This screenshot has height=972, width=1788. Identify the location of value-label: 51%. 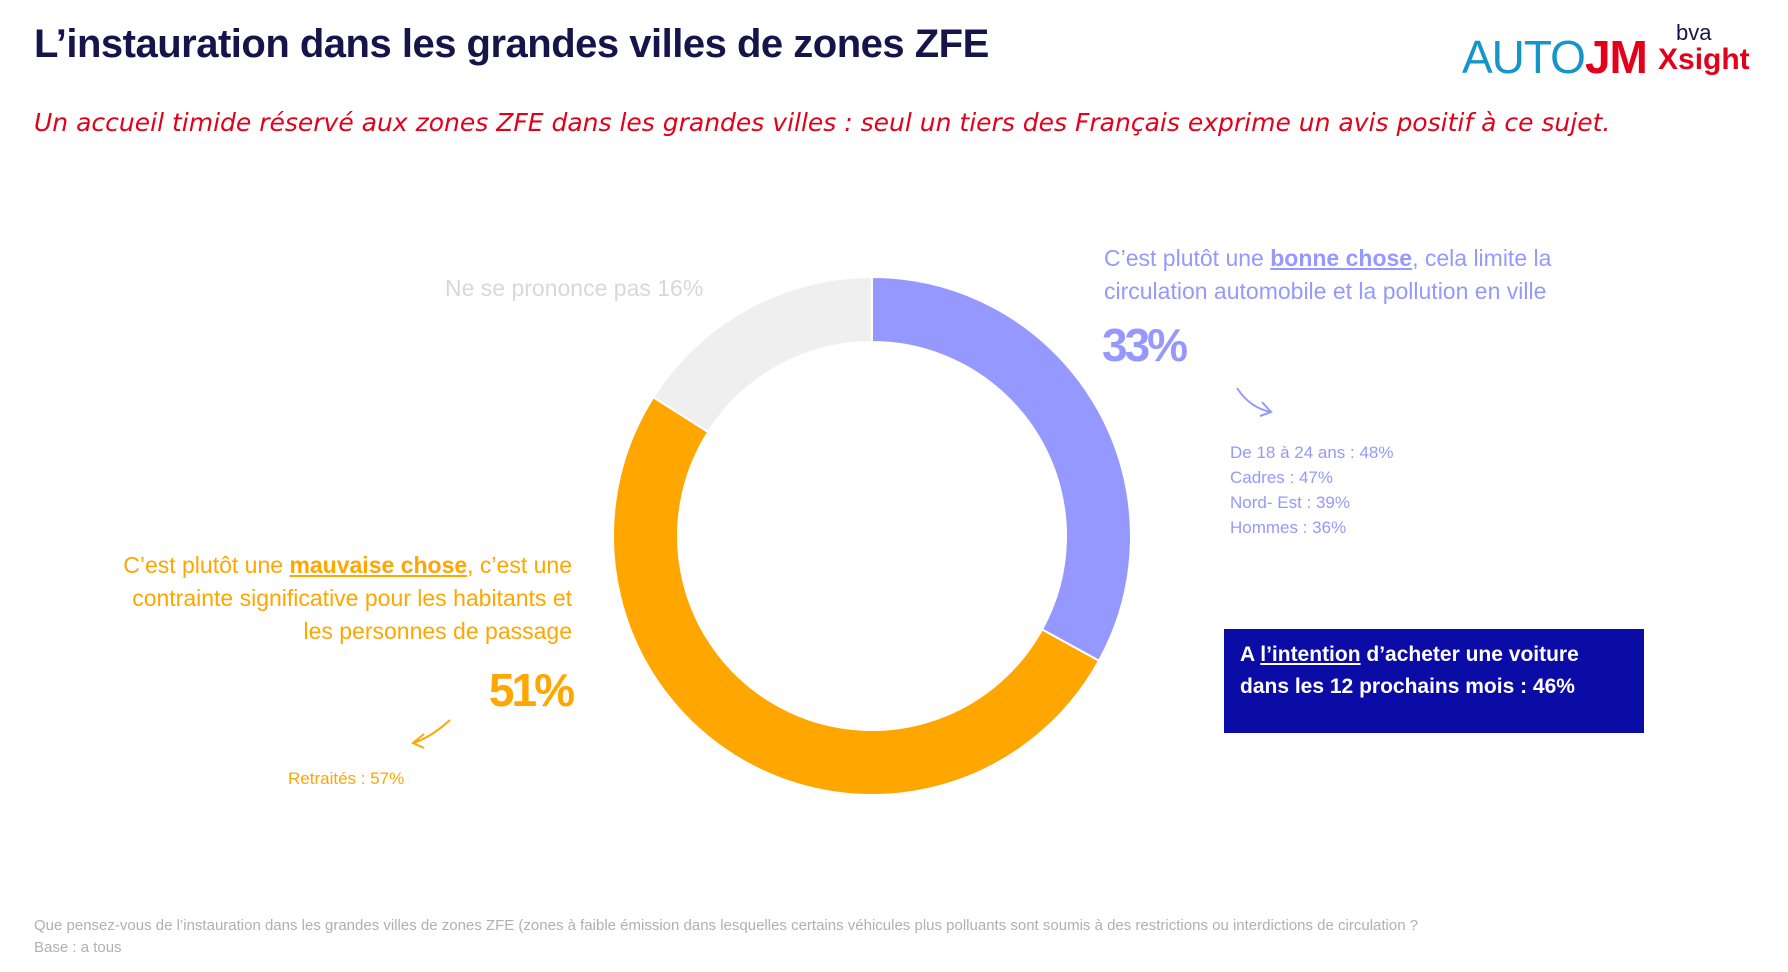
(531, 690).